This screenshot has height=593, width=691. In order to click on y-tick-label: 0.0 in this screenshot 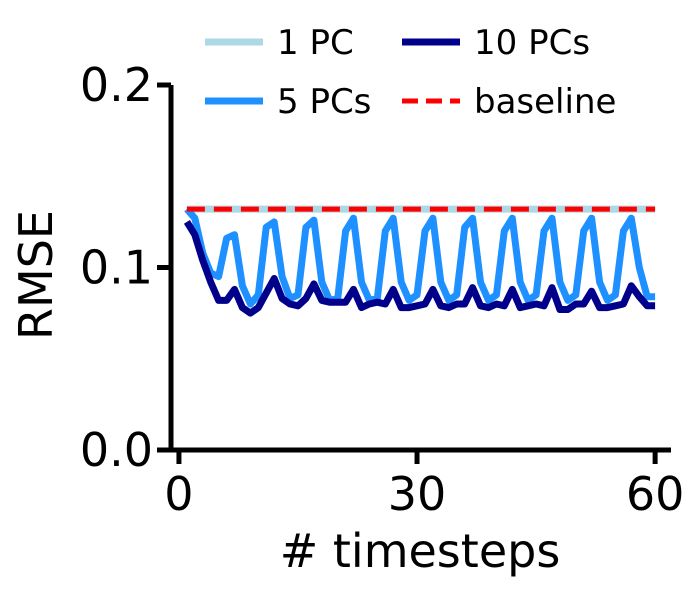, I will do `click(116, 450)`.